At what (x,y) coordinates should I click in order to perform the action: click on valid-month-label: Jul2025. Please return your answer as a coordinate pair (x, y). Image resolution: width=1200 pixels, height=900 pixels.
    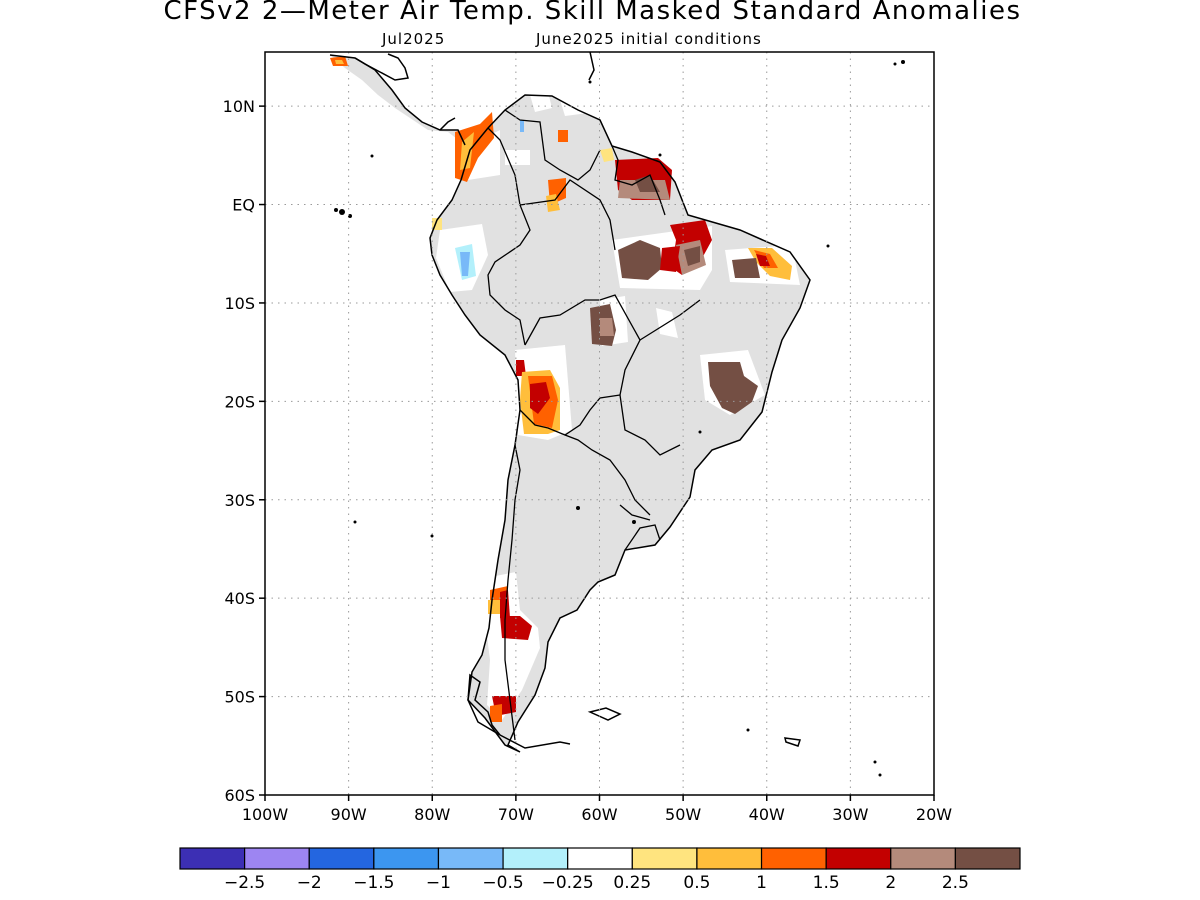
    Looking at the image, I should click on (414, 39).